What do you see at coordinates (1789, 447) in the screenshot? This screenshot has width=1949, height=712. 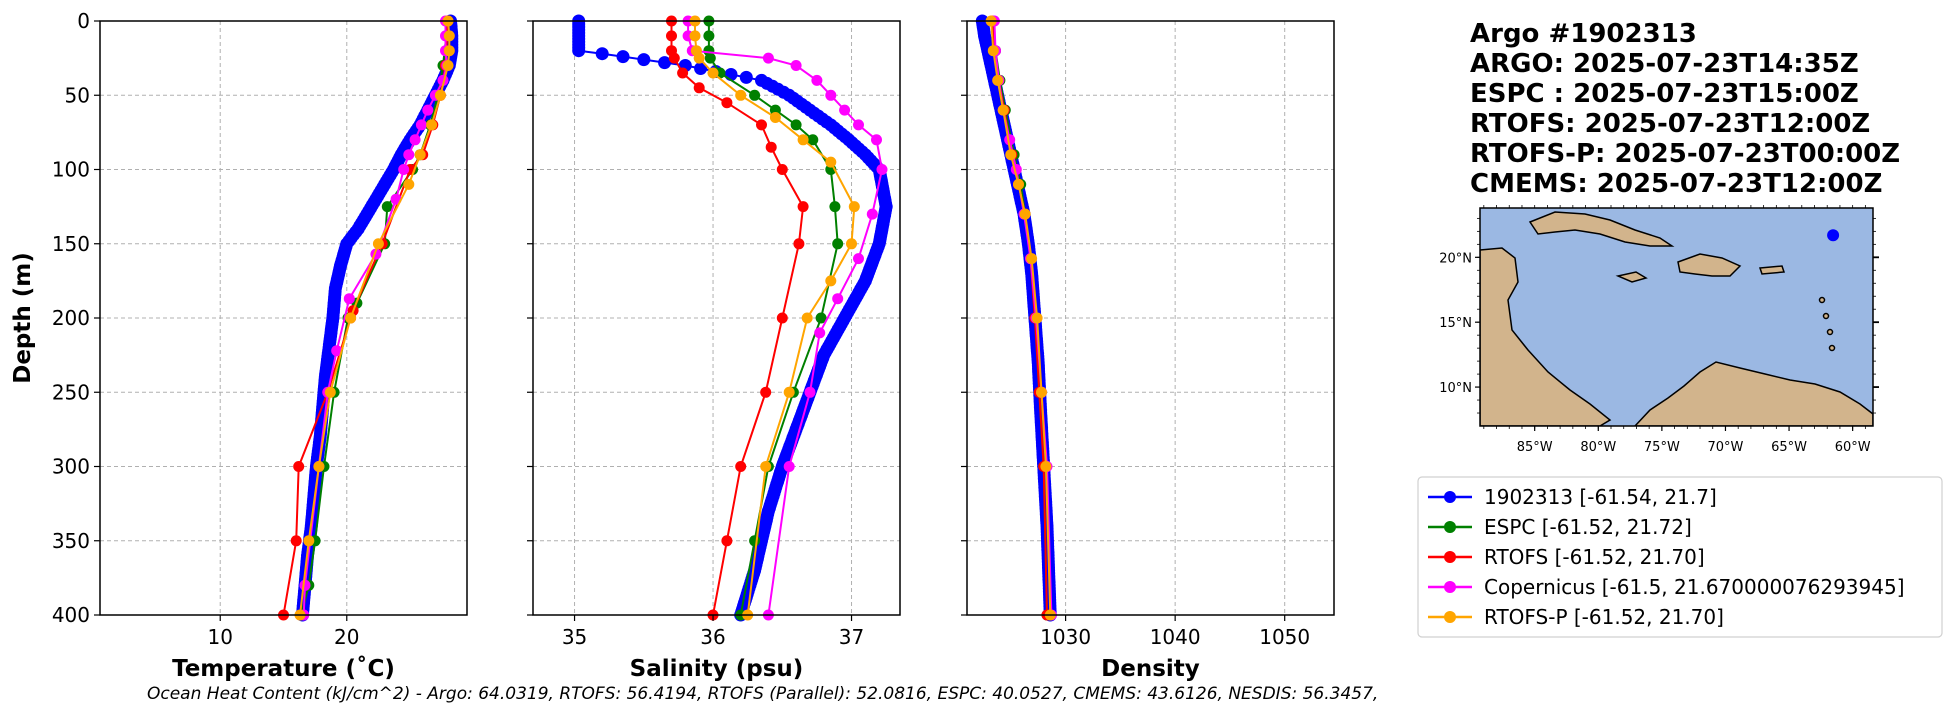 I see `map-lon-label: 65°W` at bounding box center [1789, 447].